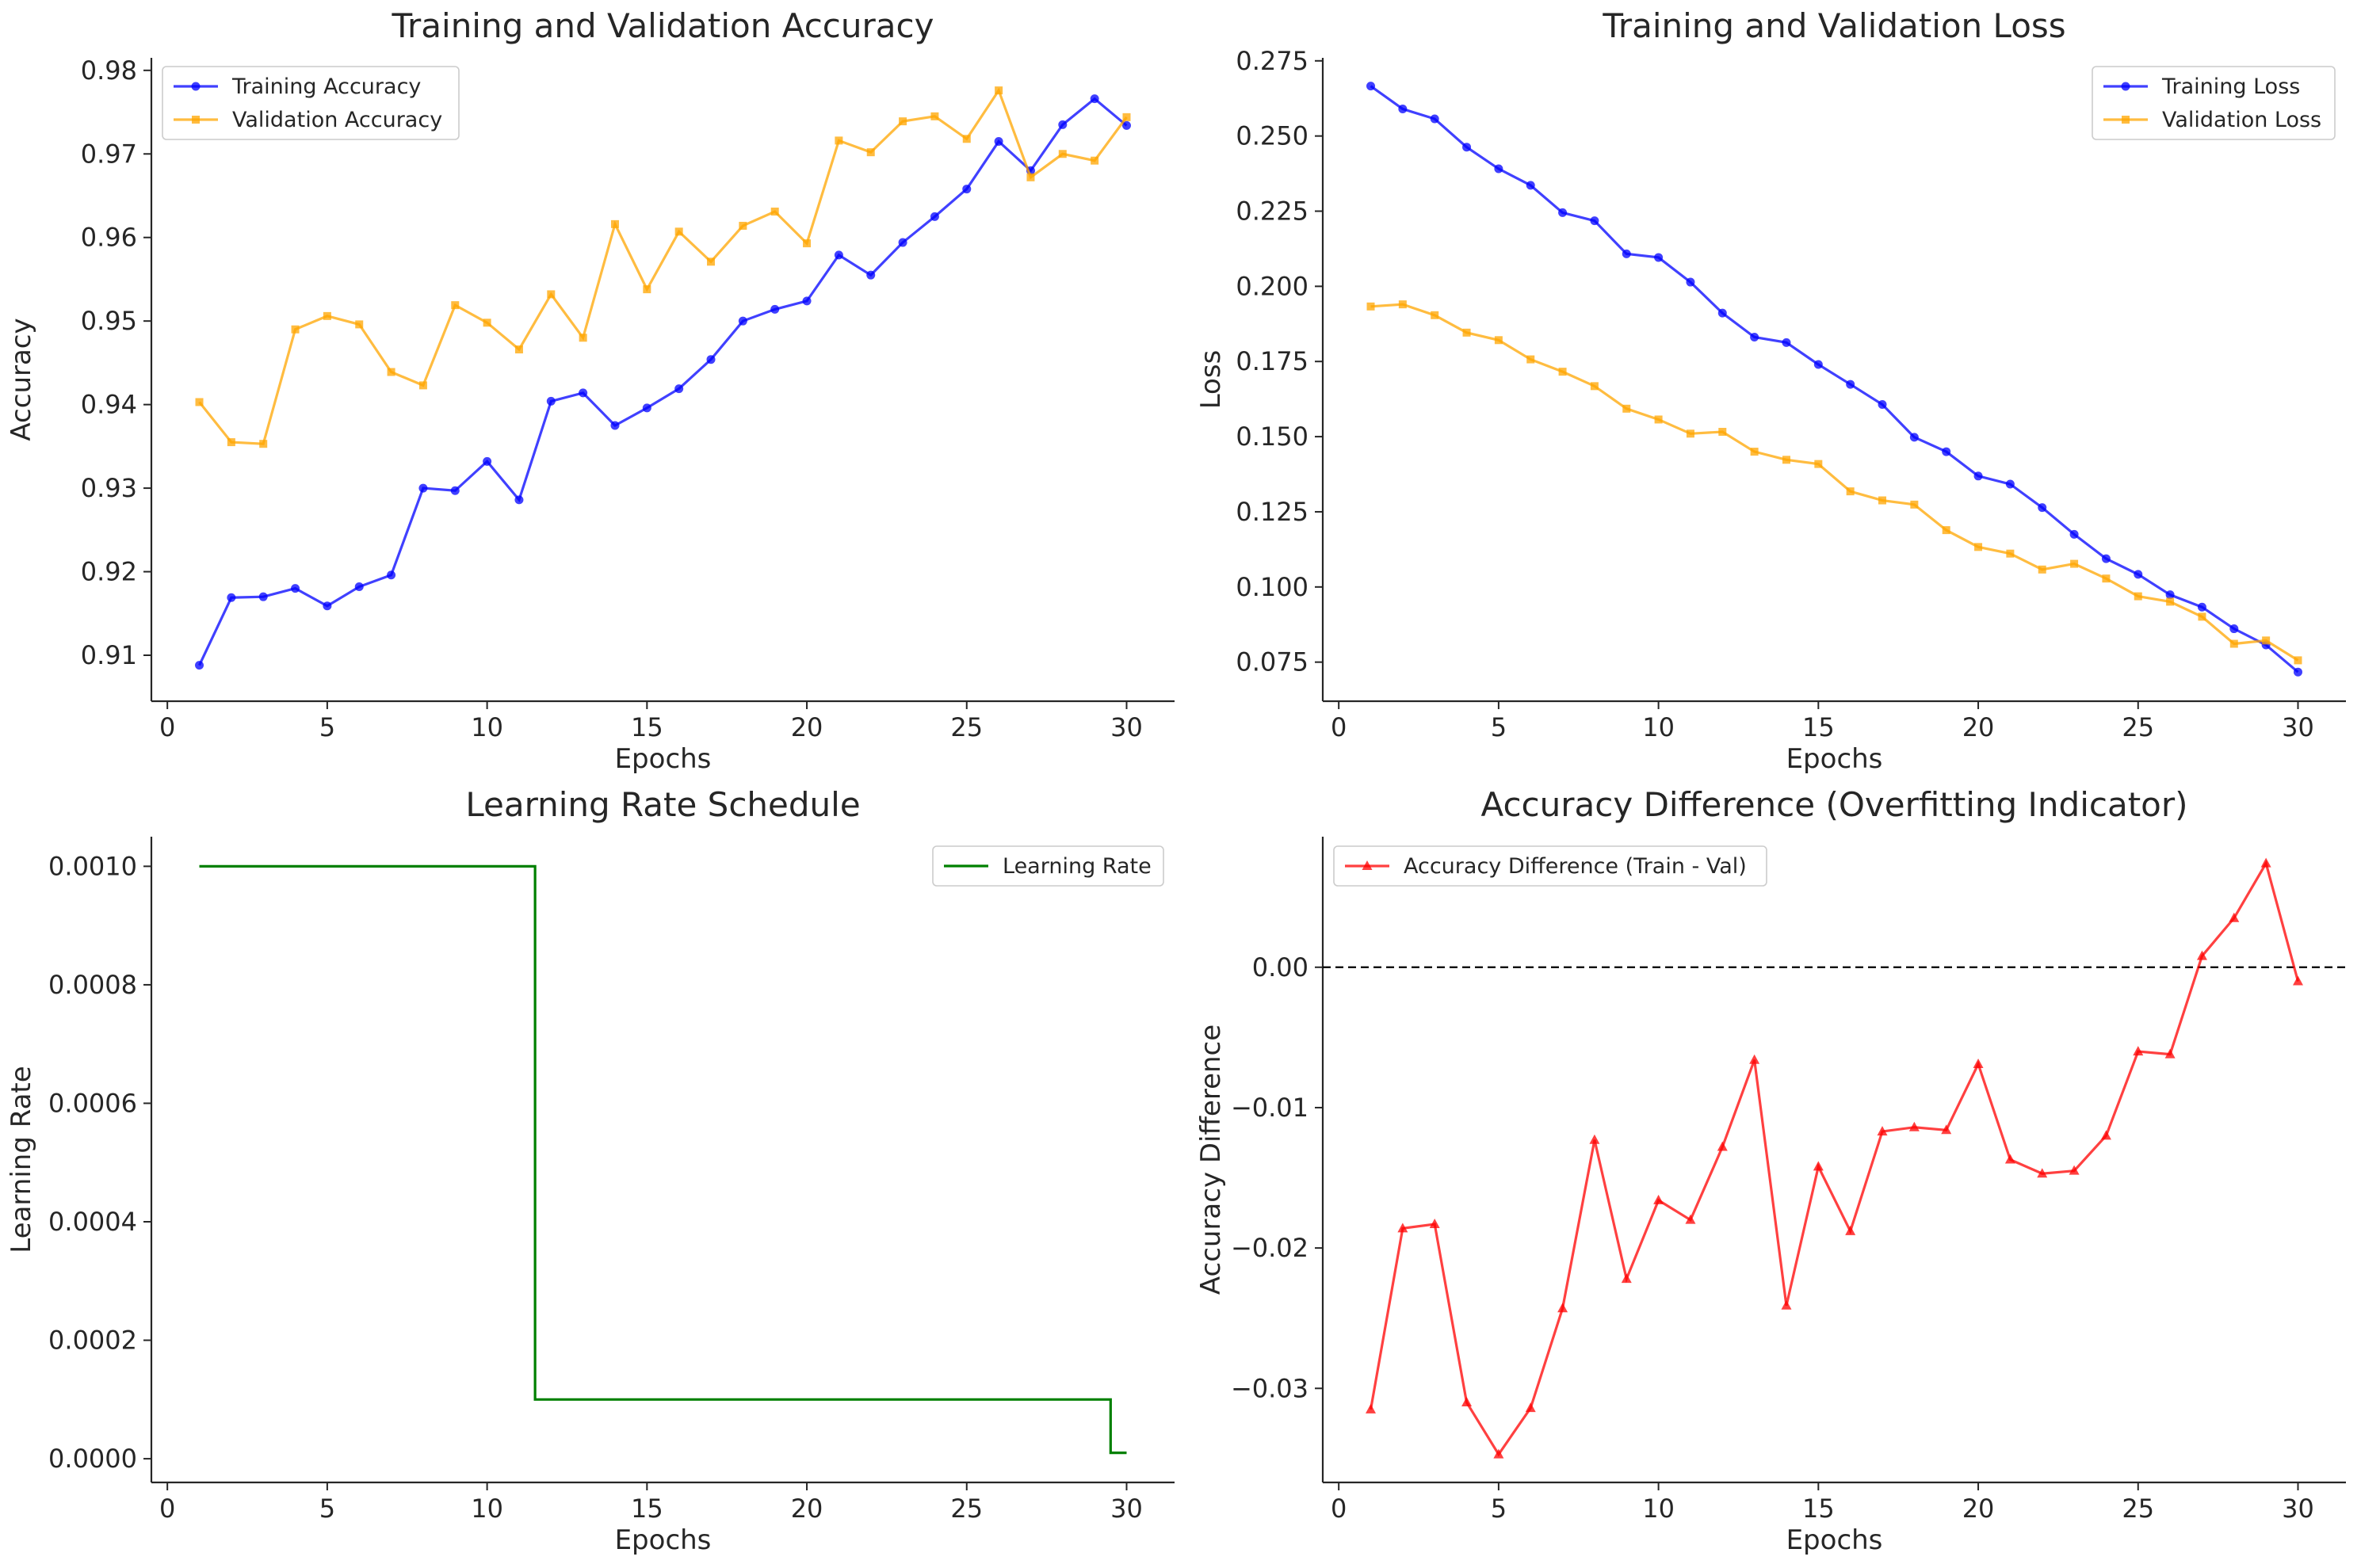 The height and width of the screenshot is (1568, 2361). Describe the element at coordinates (663, 266) in the screenshot. I see `series-line` at that location.